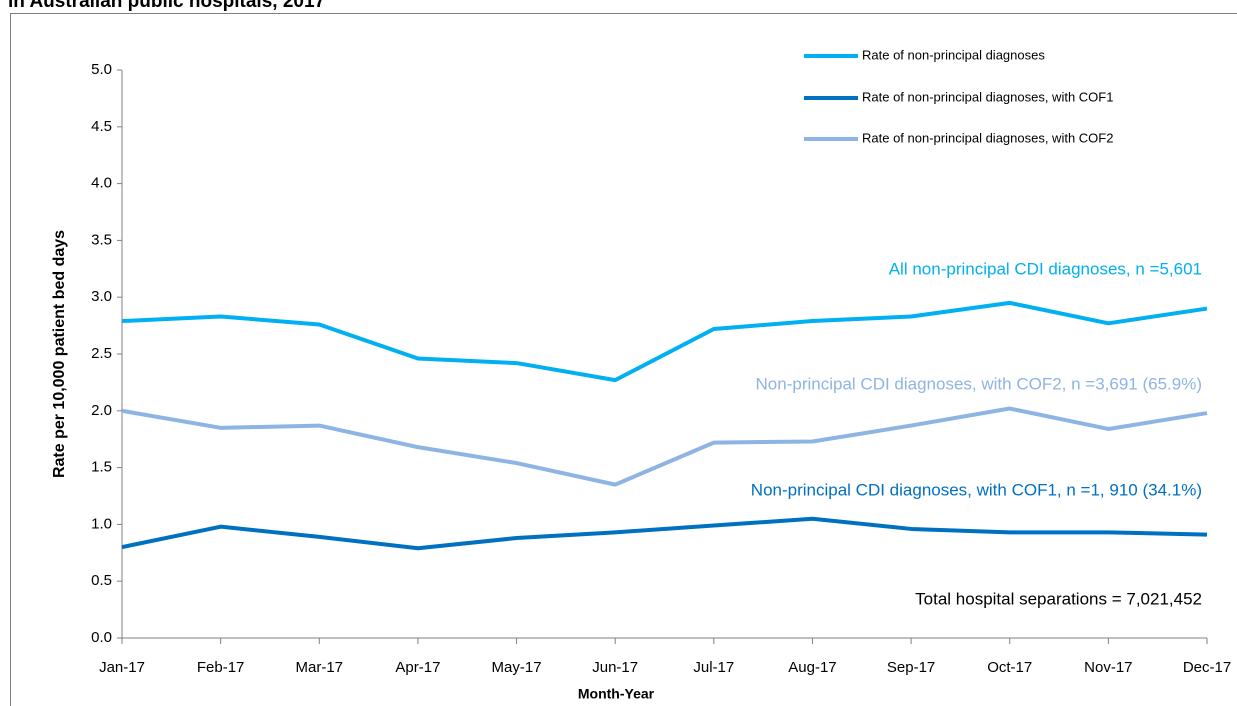 The width and height of the screenshot is (1237, 706). What do you see at coordinates (320, 667) in the screenshot?
I see `x-tick-label: Mar-17` at bounding box center [320, 667].